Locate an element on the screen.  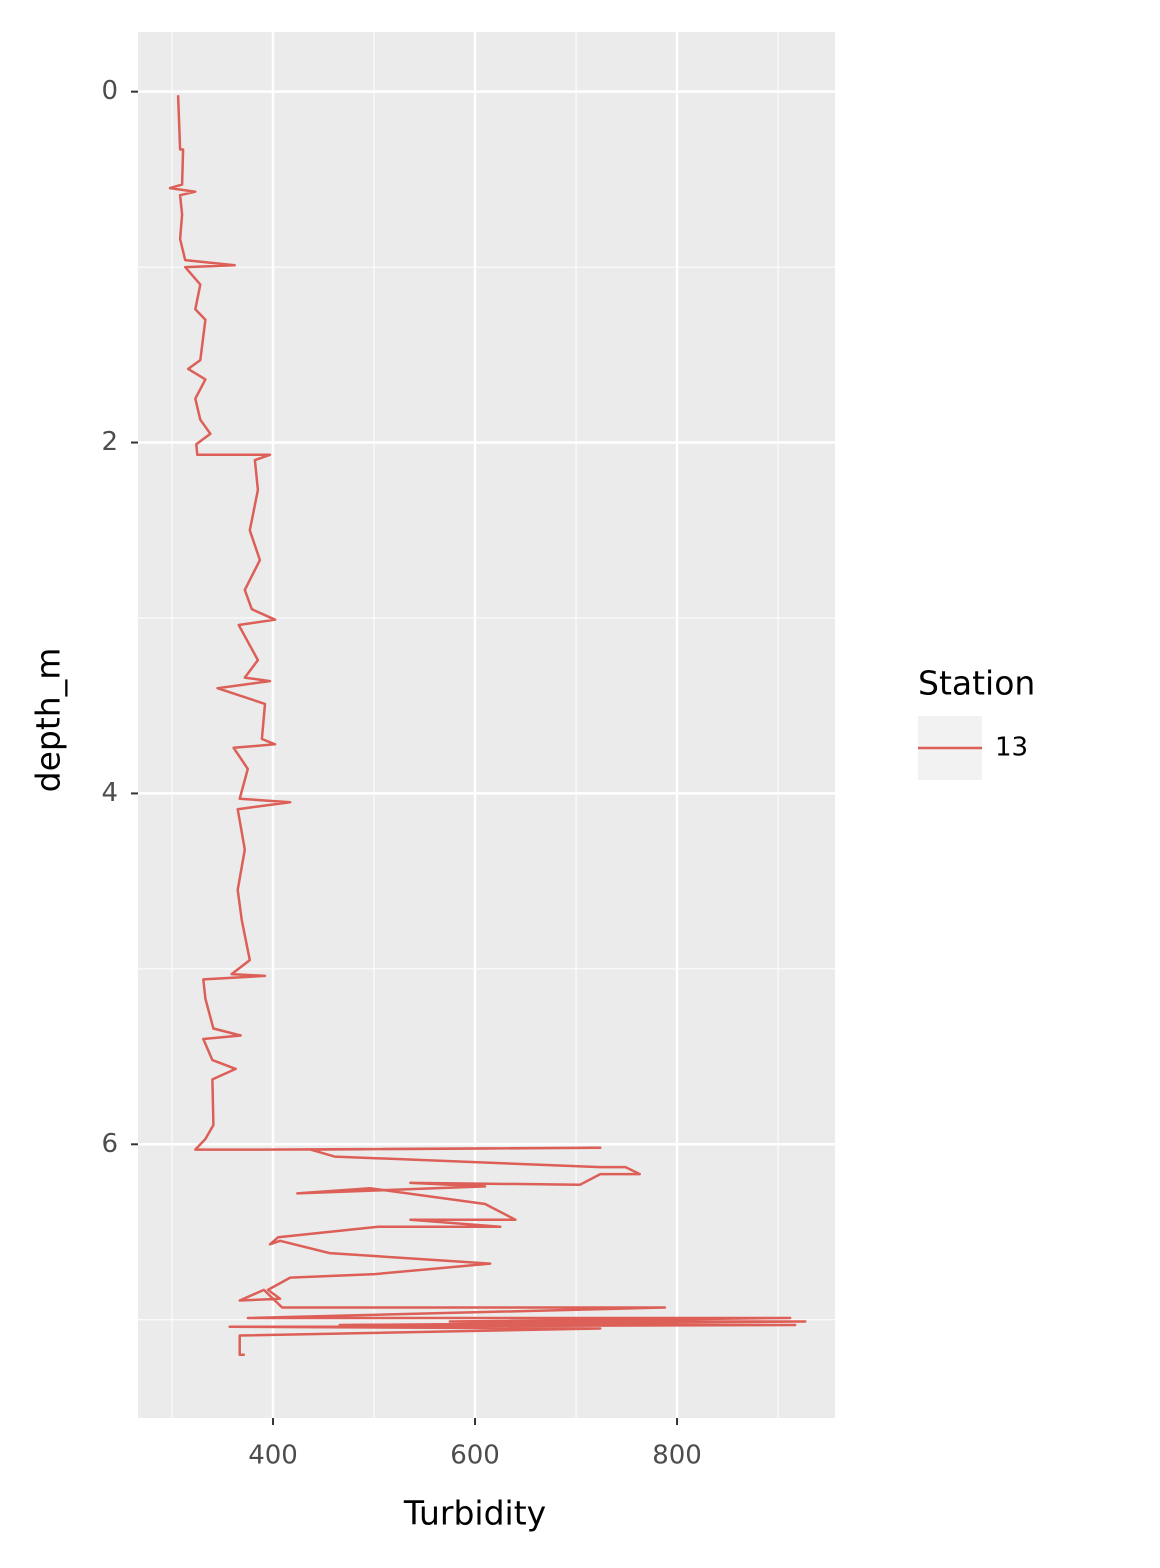
x-tick-label: 400 is located at coordinates (273, 1456).